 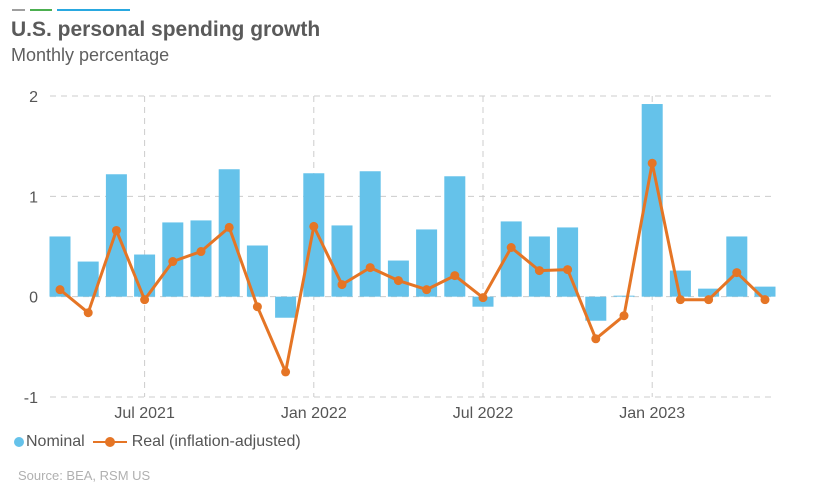 I want to click on y-tick-label: -1, so click(x=31, y=398).